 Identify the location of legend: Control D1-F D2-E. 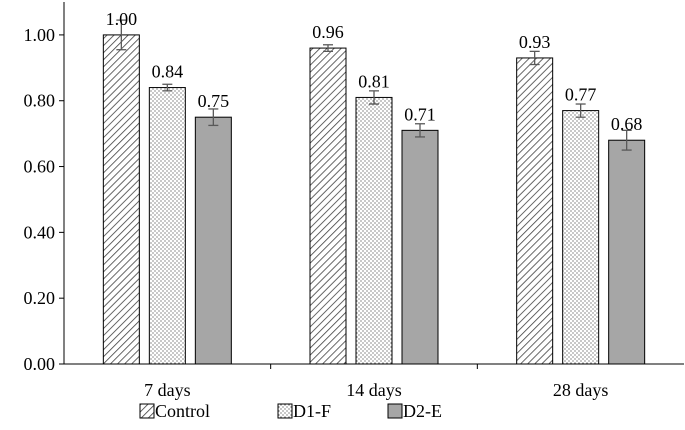
(290, 411).